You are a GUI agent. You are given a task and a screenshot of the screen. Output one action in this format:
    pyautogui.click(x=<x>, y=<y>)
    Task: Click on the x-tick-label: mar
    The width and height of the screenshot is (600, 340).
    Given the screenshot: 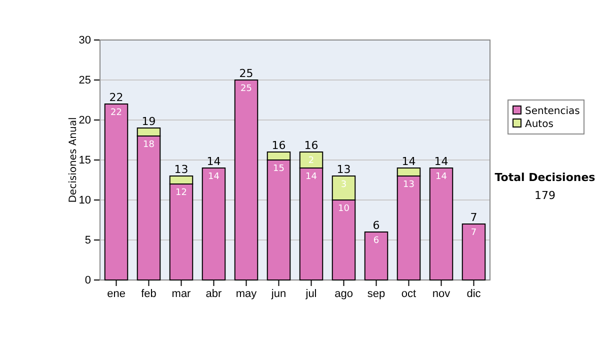 What is the action you would take?
    pyautogui.click(x=182, y=294)
    